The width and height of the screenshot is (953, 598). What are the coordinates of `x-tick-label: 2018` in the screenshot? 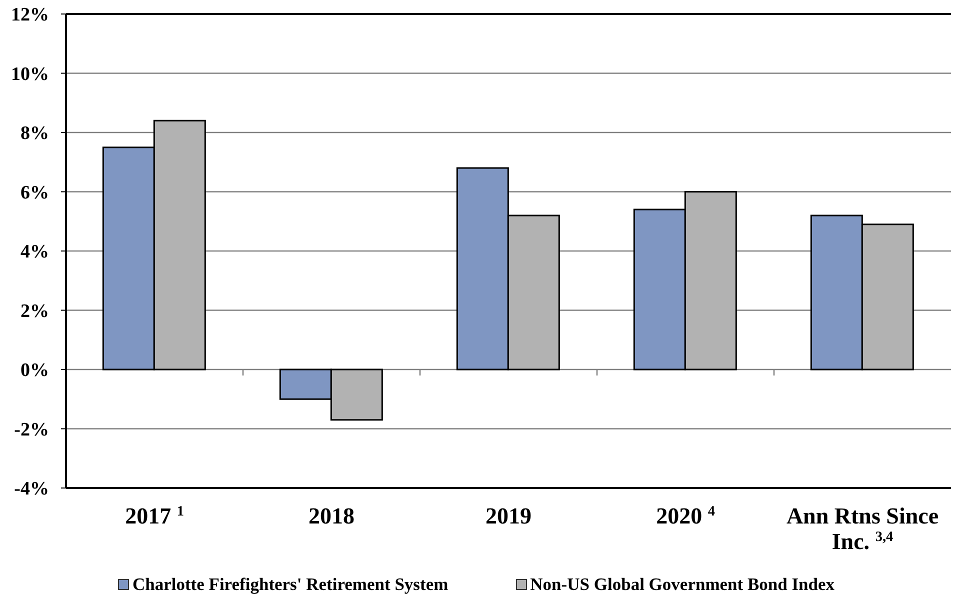 It's located at (331, 515).